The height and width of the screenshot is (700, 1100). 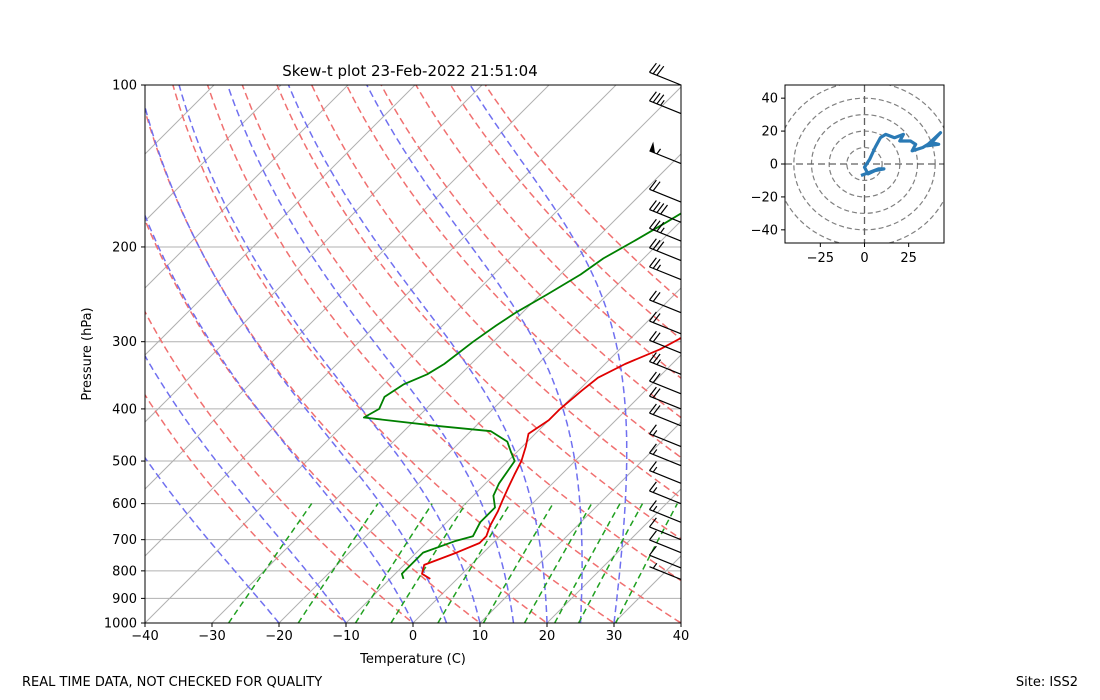 I want to click on hodo-y-tick-label: 40, so click(x=769, y=99).